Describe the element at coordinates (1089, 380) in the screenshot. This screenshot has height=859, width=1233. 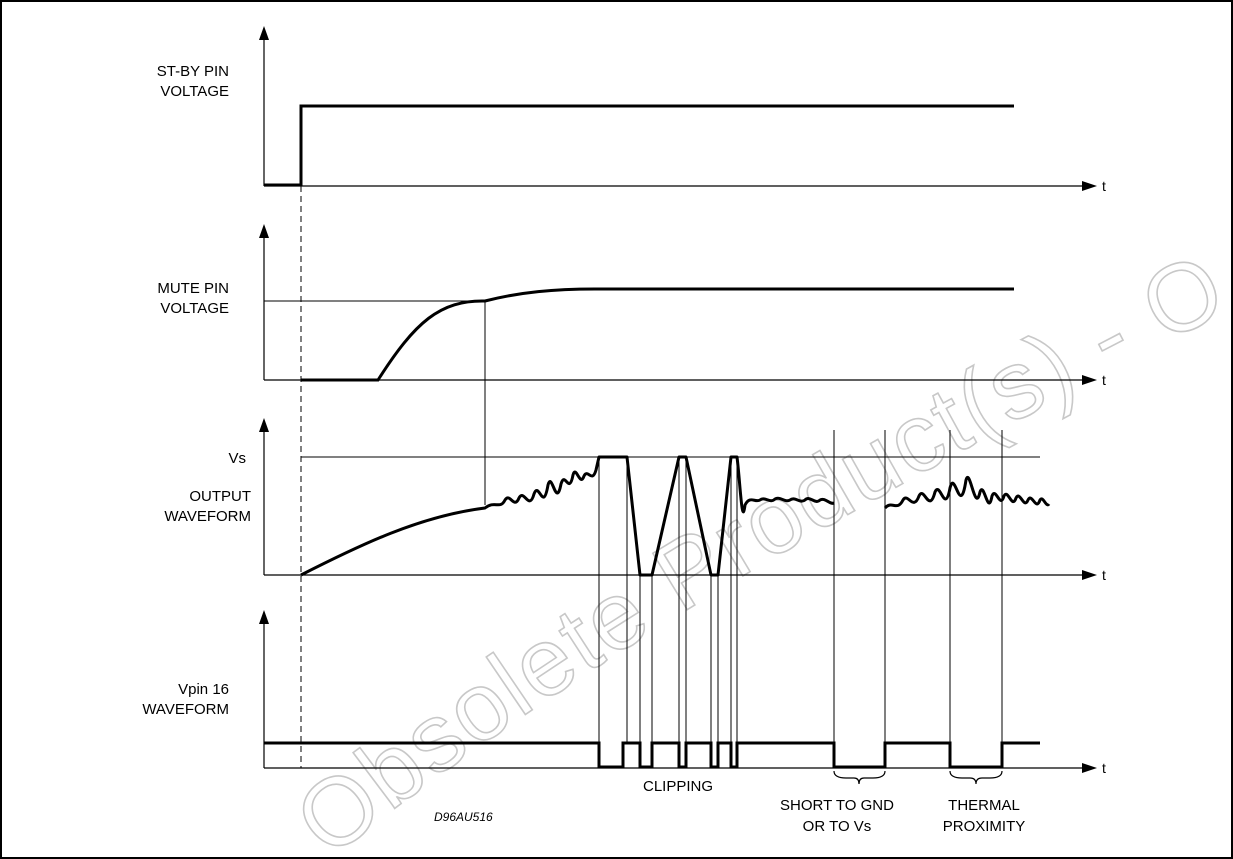
I see `mute-x-arrow` at that location.